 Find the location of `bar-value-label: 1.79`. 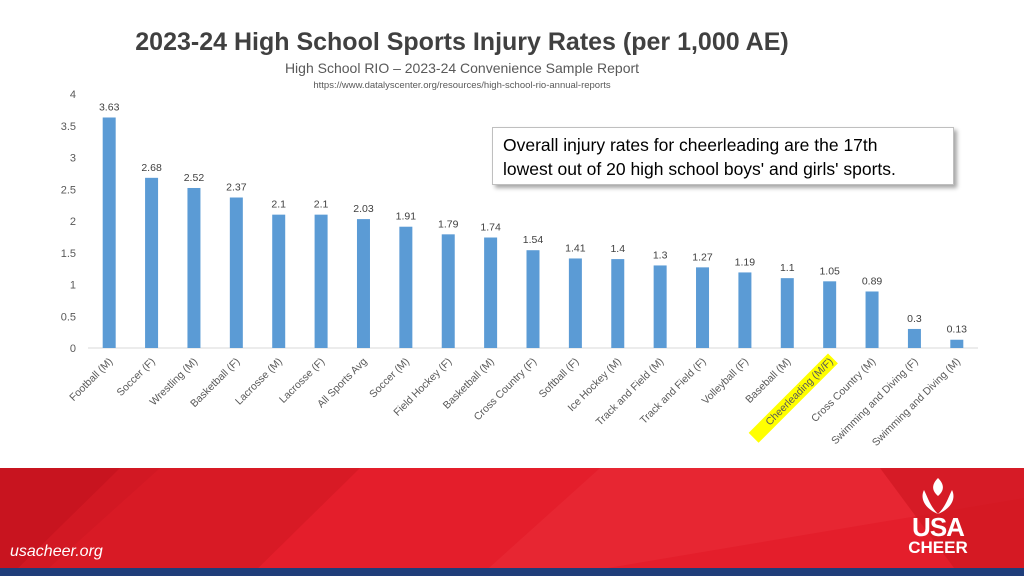

bar-value-label: 1.79 is located at coordinates (448, 224).